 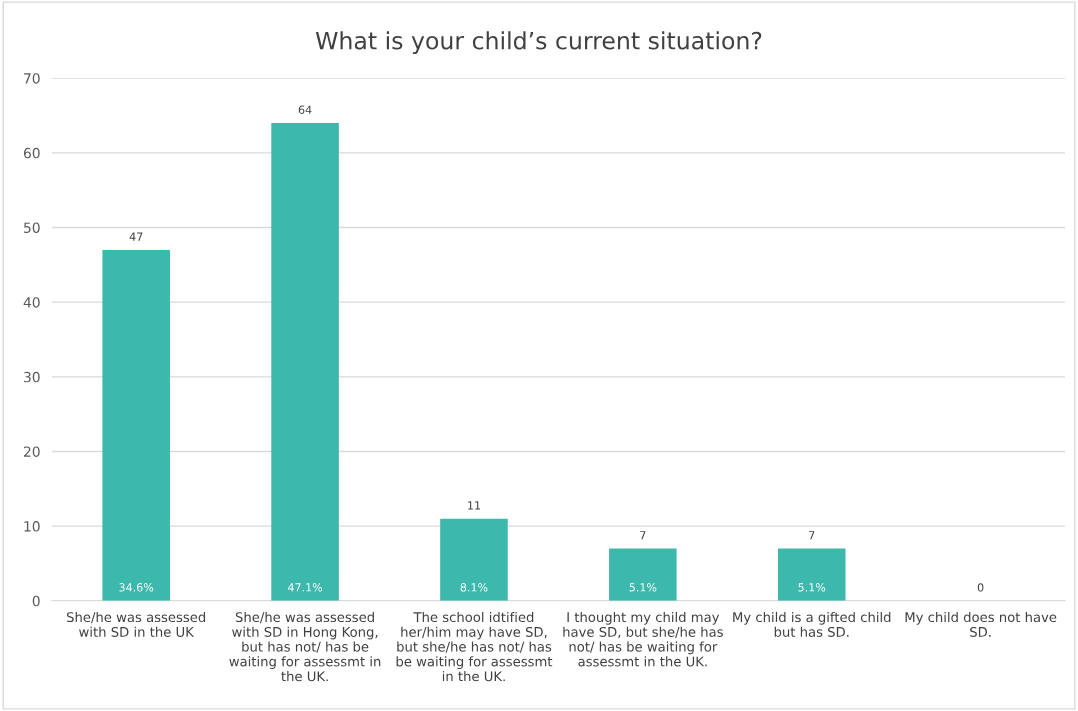 I want to click on data-label: 64, so click(x=305, y=109).